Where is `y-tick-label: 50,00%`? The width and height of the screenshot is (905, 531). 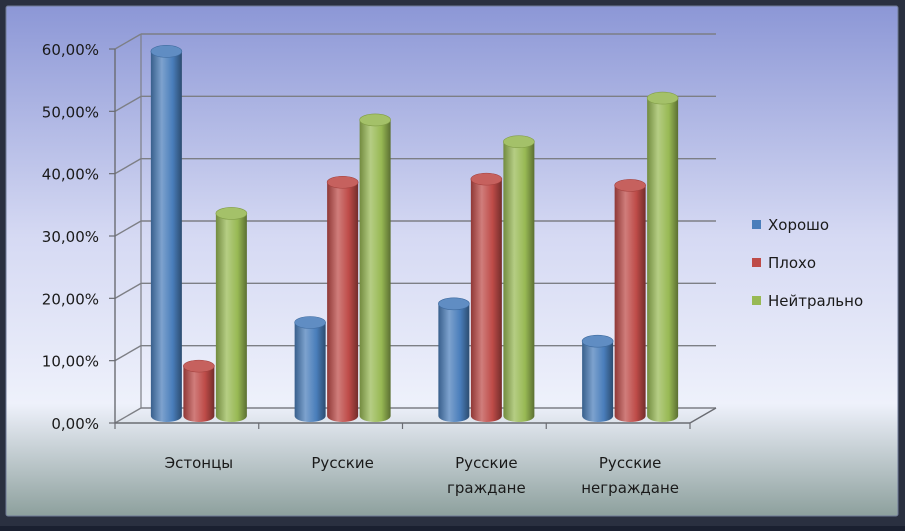
y-tick-label: 50,00% is located at coordinates (70, 112).